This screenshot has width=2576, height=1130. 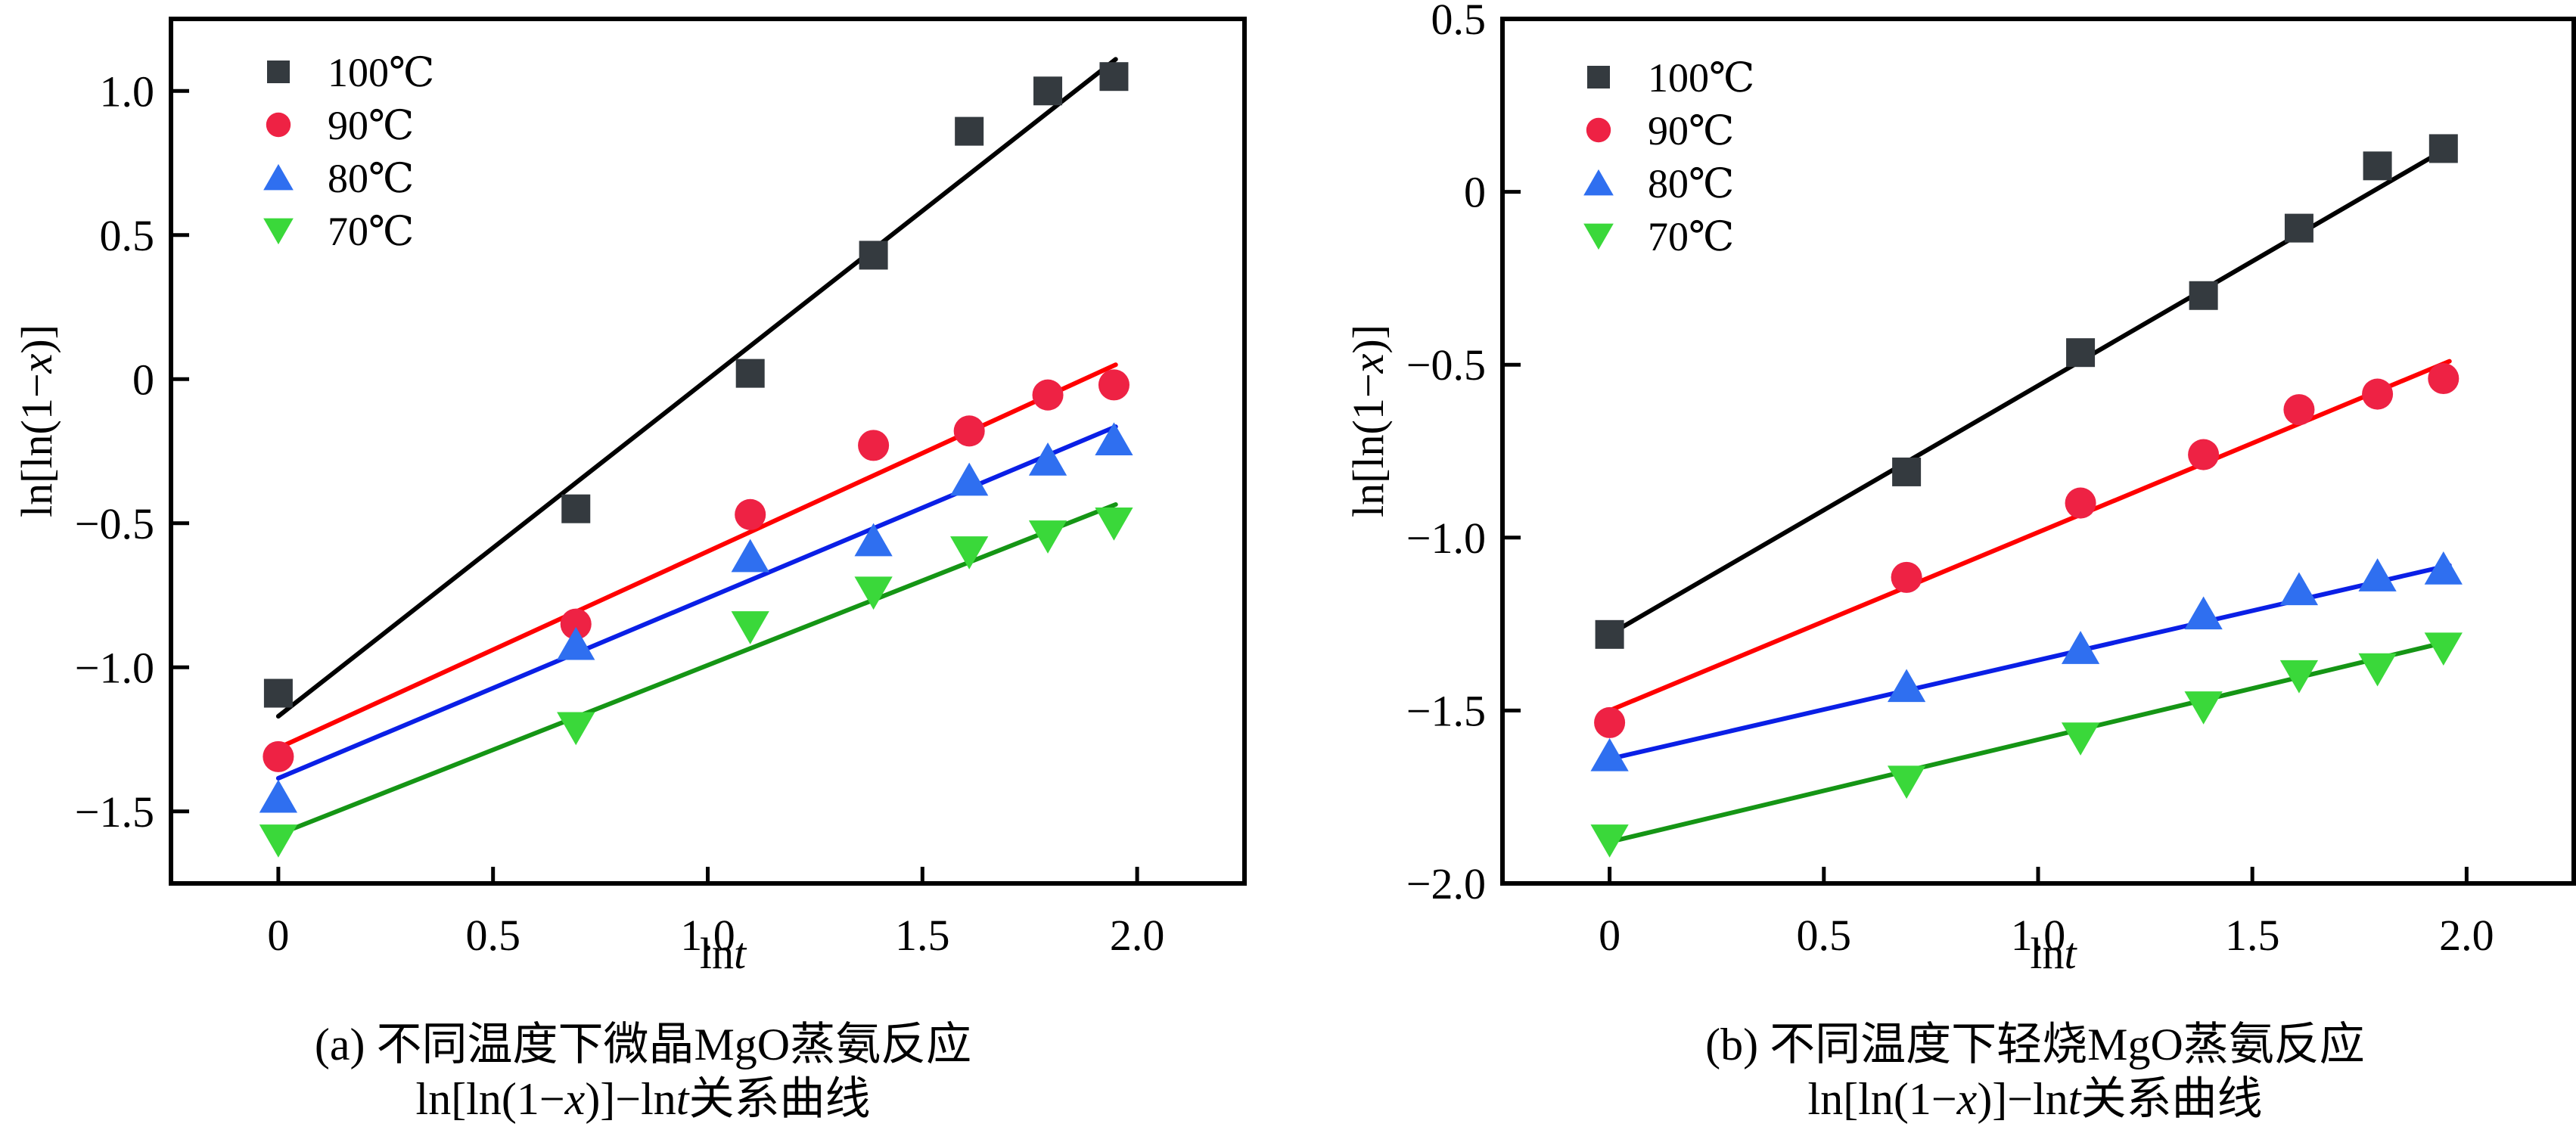 I want to click on y-tick-label: −0.5, so click(x=114, y=523).